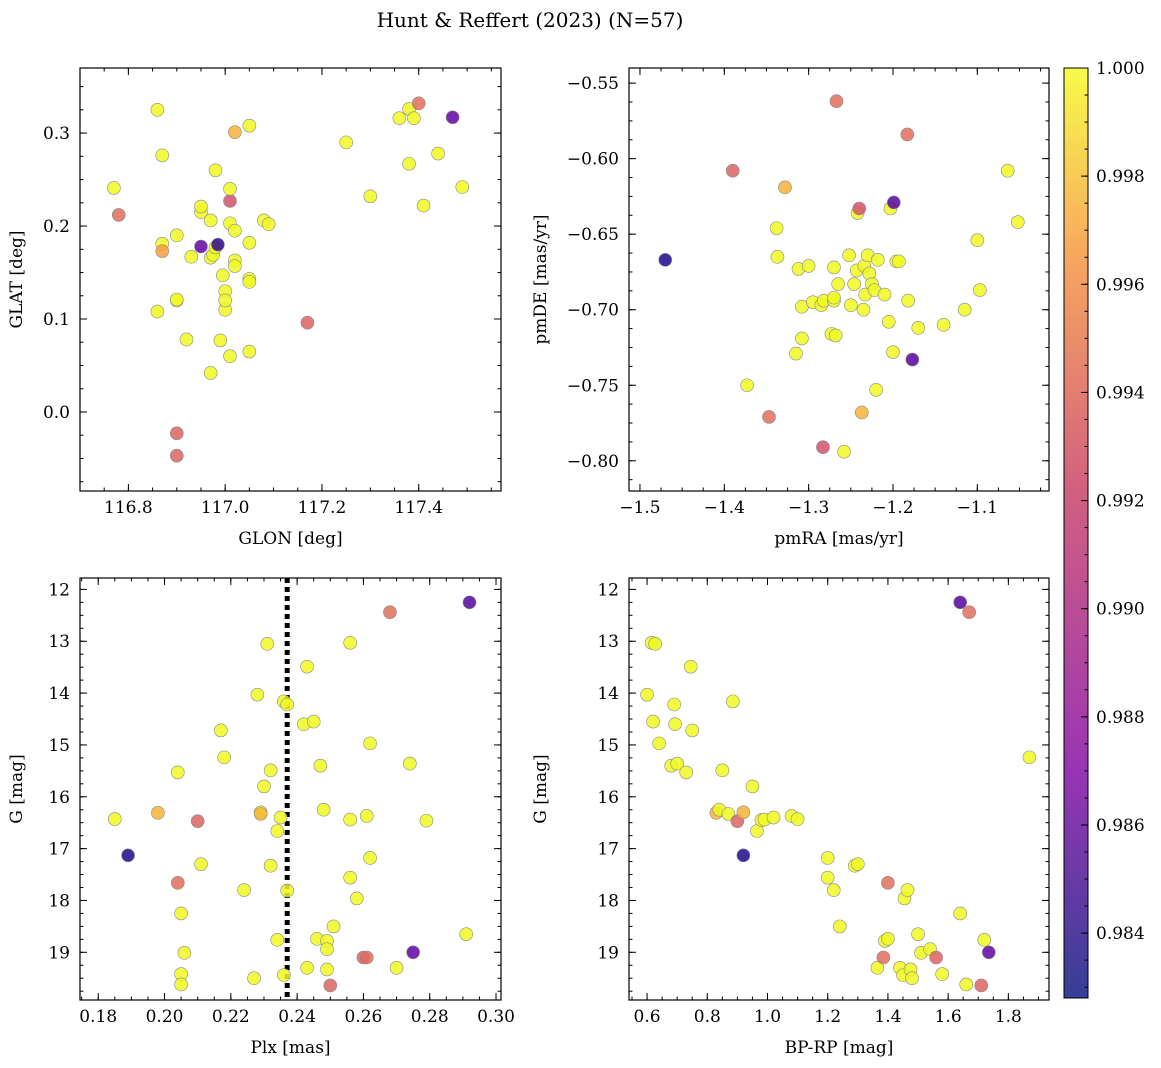 Image resolution: width=1161 pixels, height=1068 pixels. What do you see at coordinates (128, 508) in the screenshot?
I see `x-tick-label: 116.8` at bounding box center [128, 508].